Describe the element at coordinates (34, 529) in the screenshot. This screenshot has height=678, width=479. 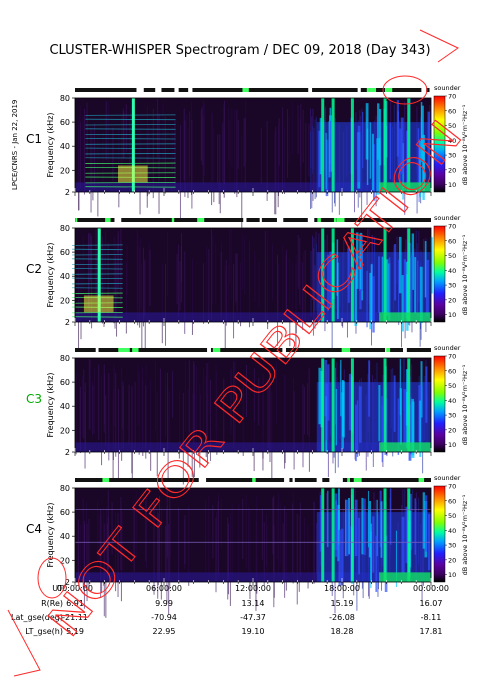
I see `spacecraft-label: C4` at that location.